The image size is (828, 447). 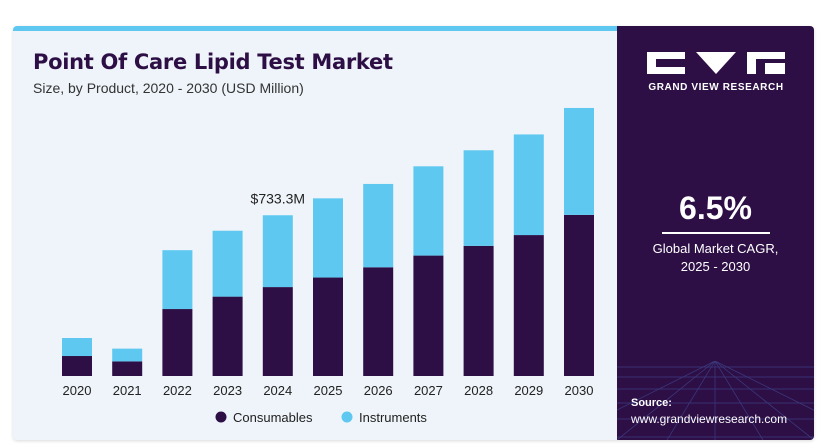 I want to click on bar-instruments-2021, so click(x=127, y=355).